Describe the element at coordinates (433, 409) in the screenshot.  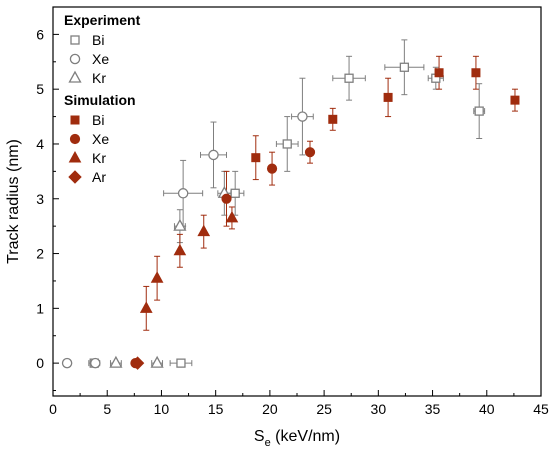
I see `x-tick-label: 35` at that location.